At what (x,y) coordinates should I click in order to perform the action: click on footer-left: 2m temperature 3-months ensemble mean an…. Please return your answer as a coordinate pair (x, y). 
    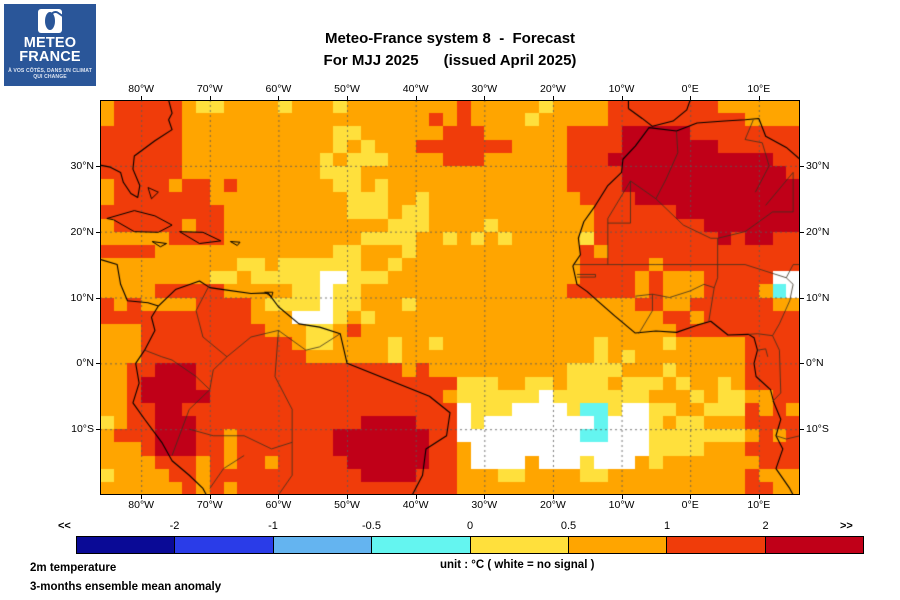
    Looking at the image, I should click on (125, 578).